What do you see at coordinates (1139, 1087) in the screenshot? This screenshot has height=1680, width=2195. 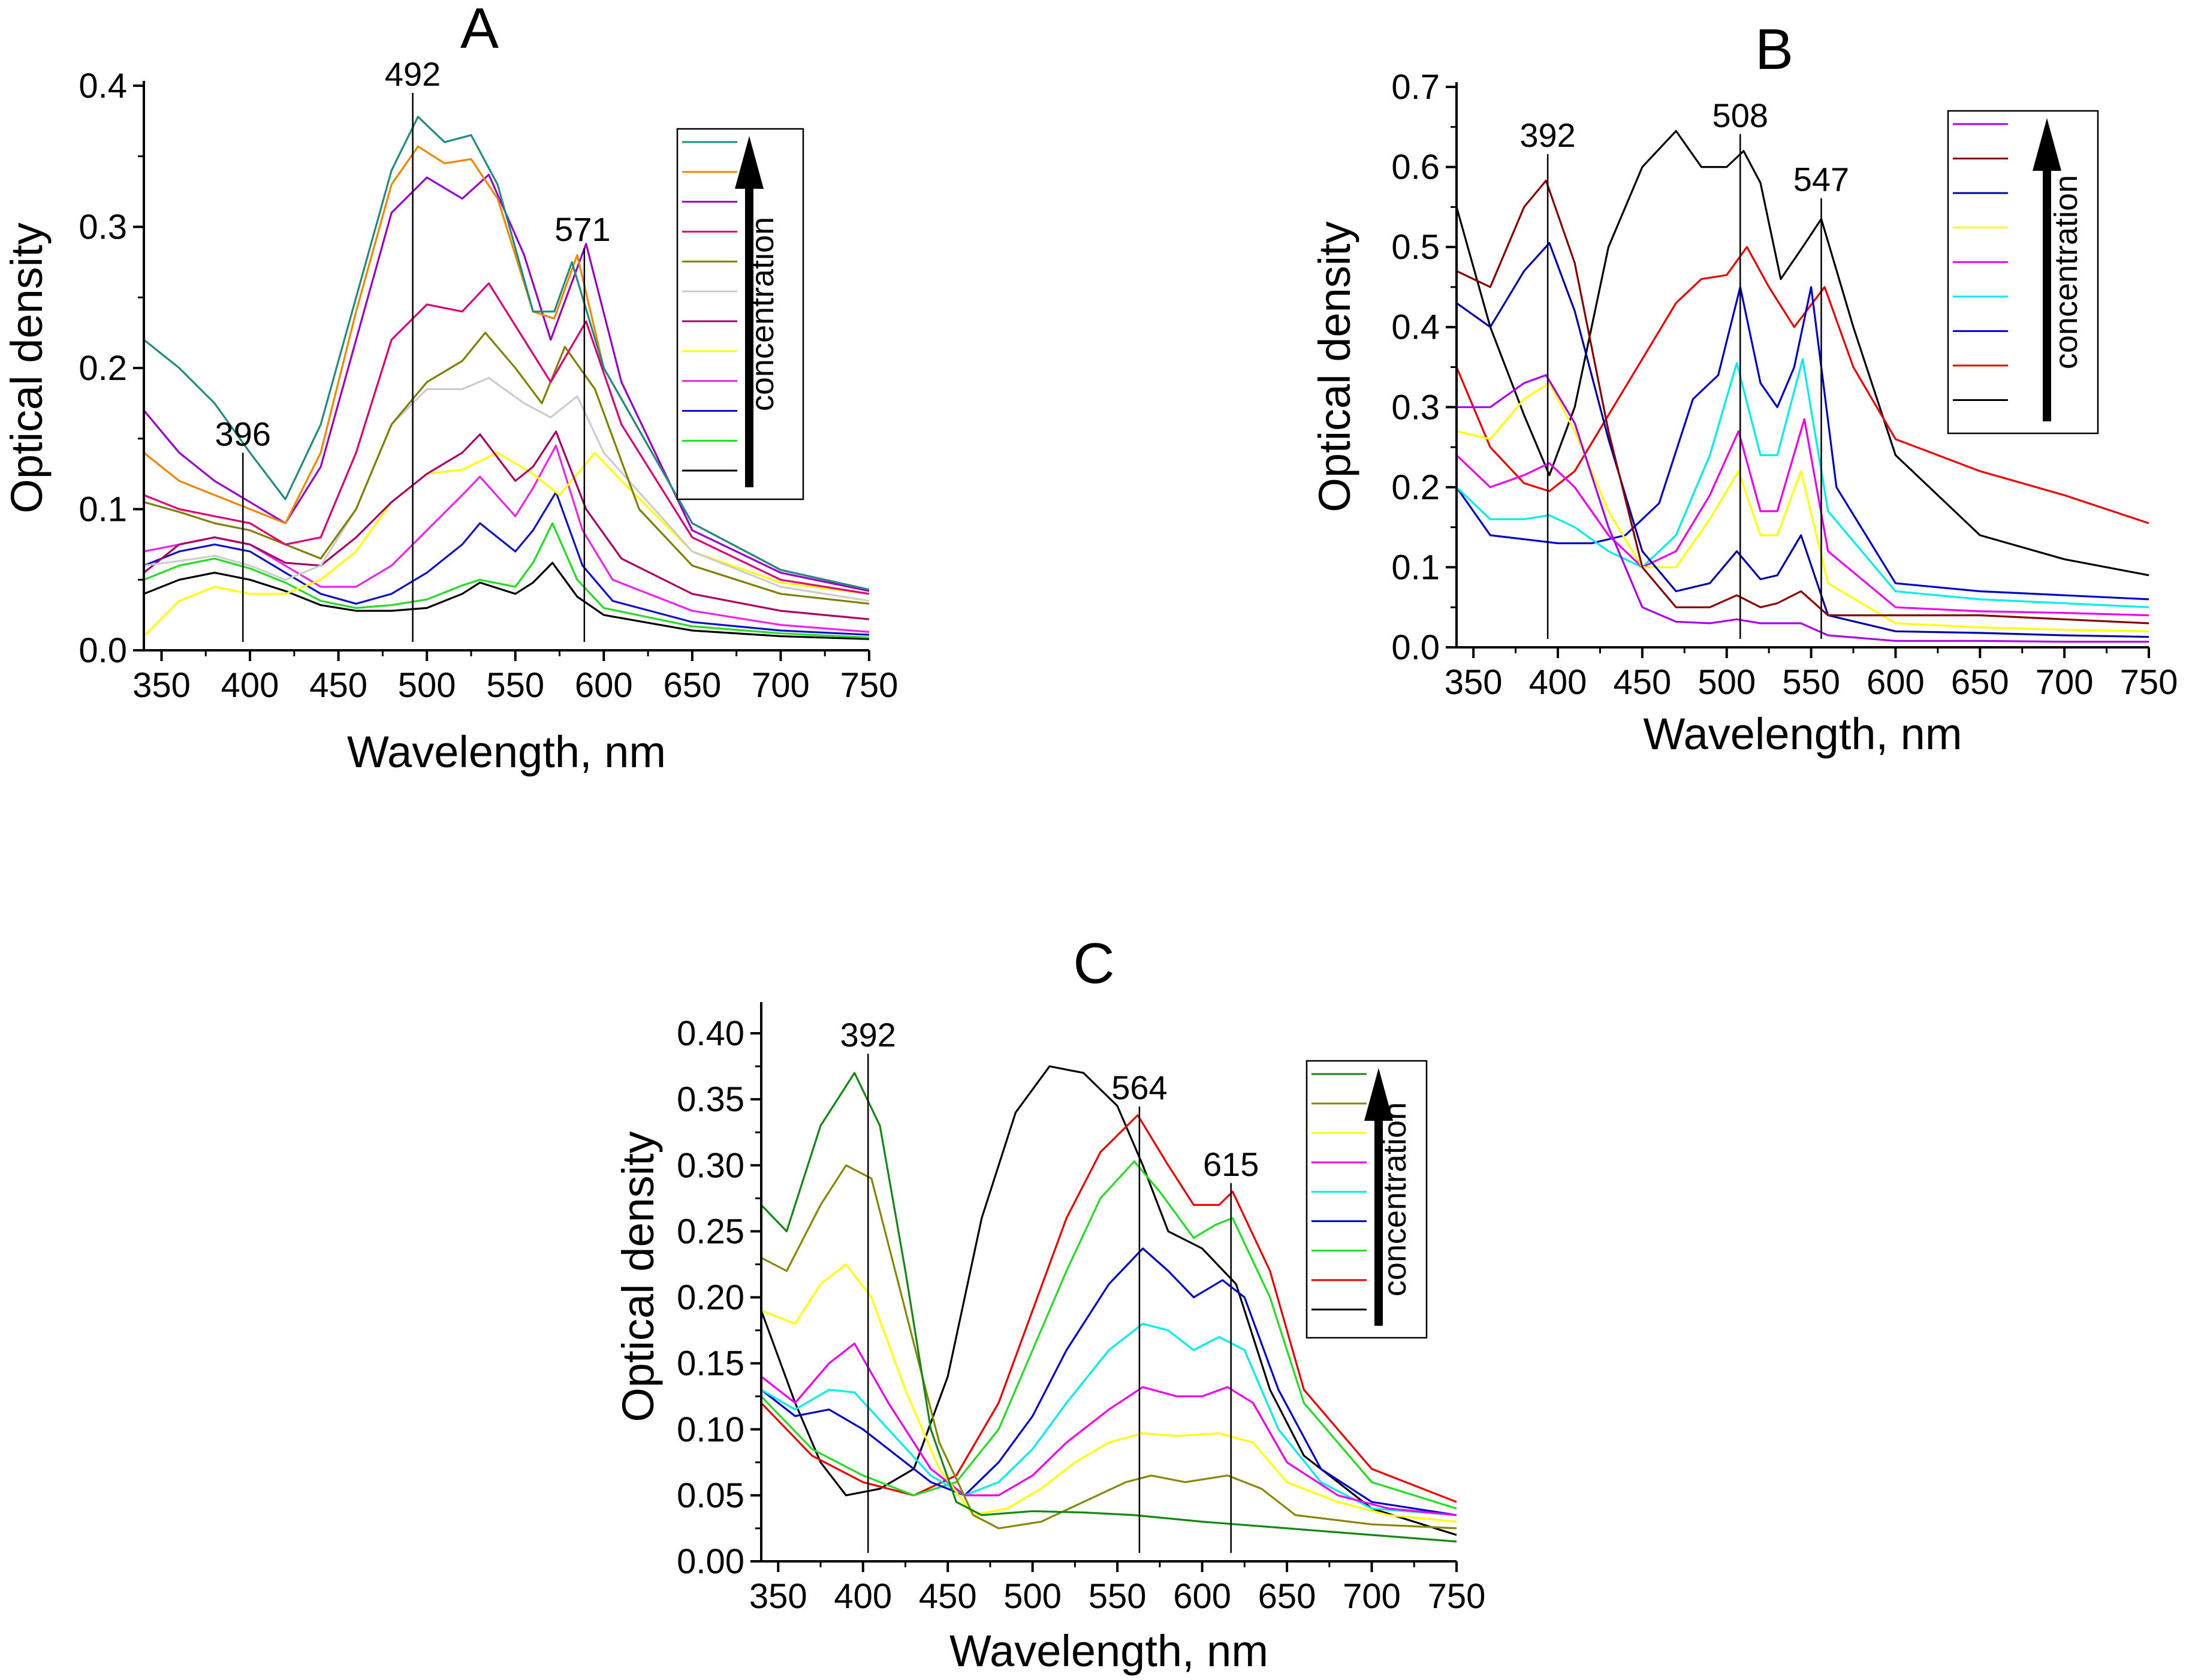 I see `peak-label-c-1: 564` at bounding box center [1139, 1087].